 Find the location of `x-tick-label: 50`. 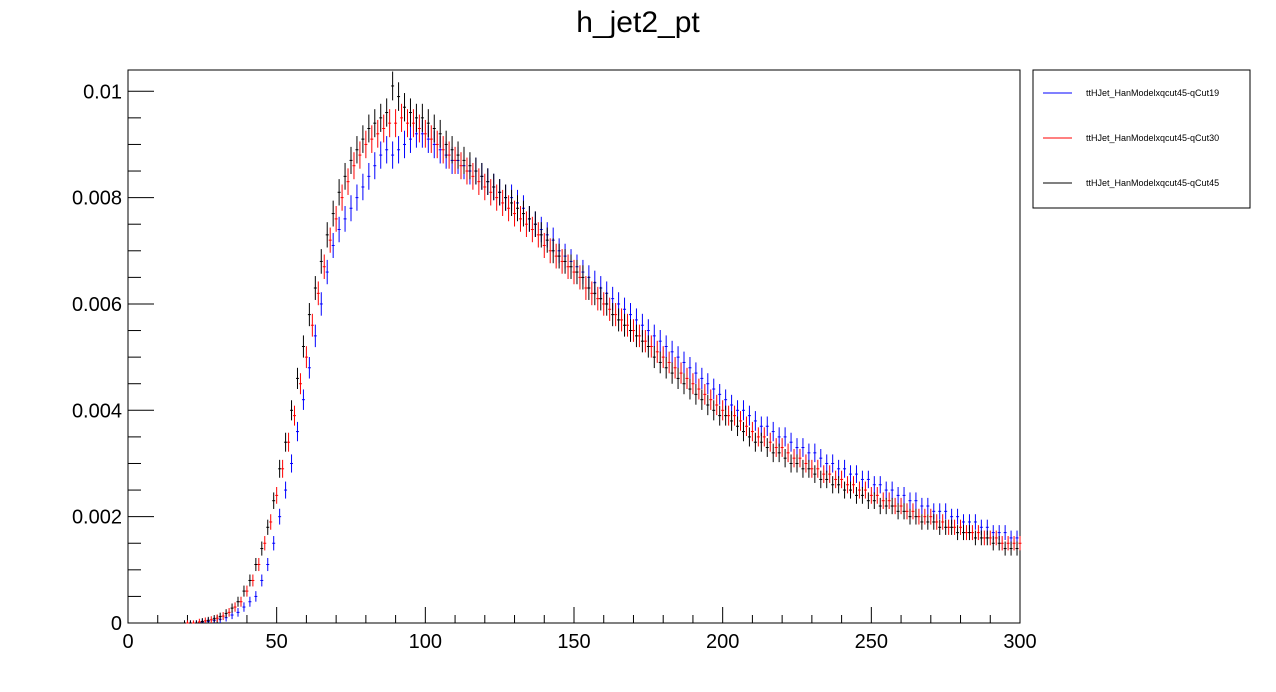

x-tick-label: 50 is located at coordinates (277, 642).